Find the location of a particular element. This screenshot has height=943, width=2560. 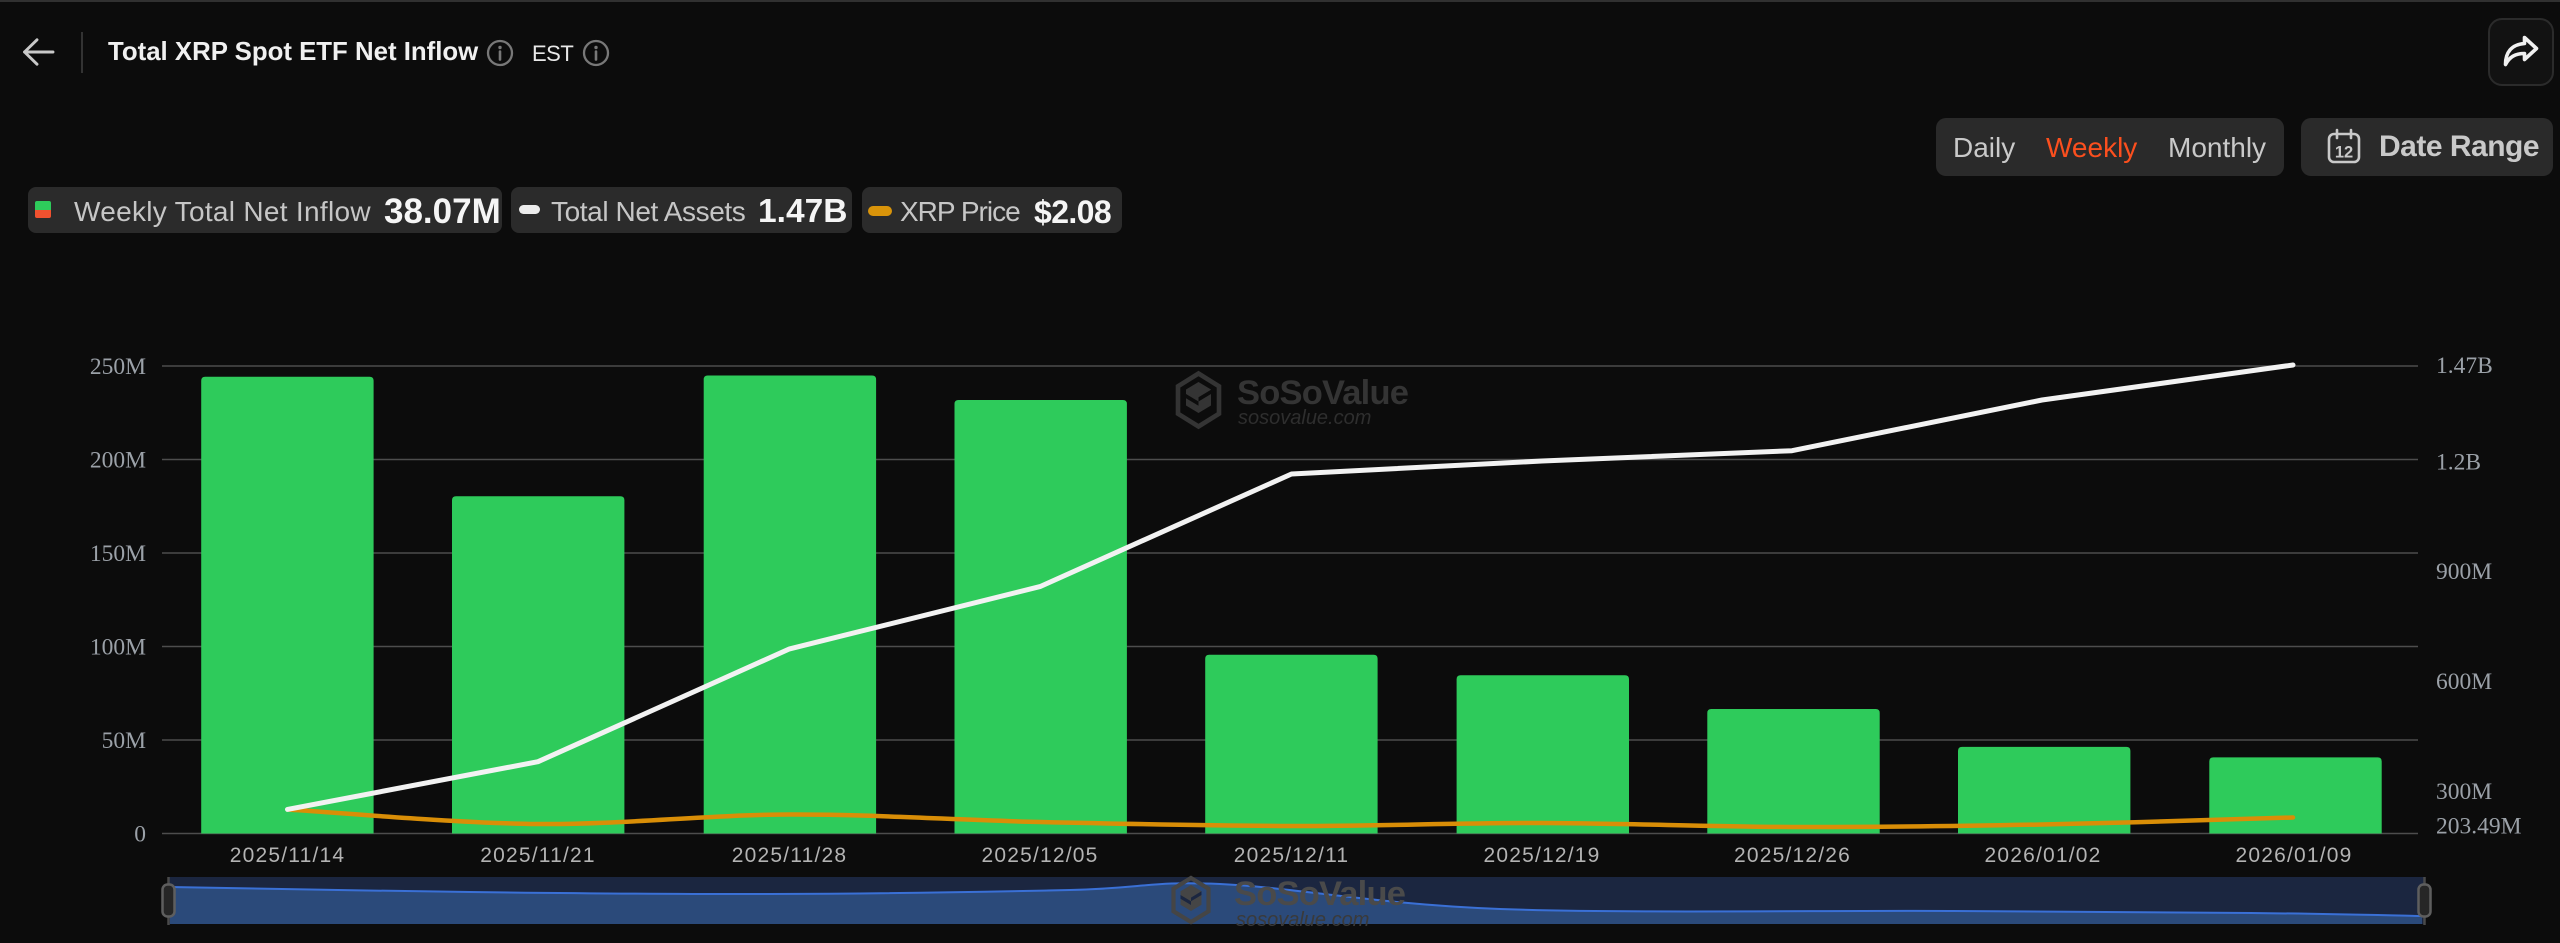

svg-text: 150M is located at coordinates (118, 554).